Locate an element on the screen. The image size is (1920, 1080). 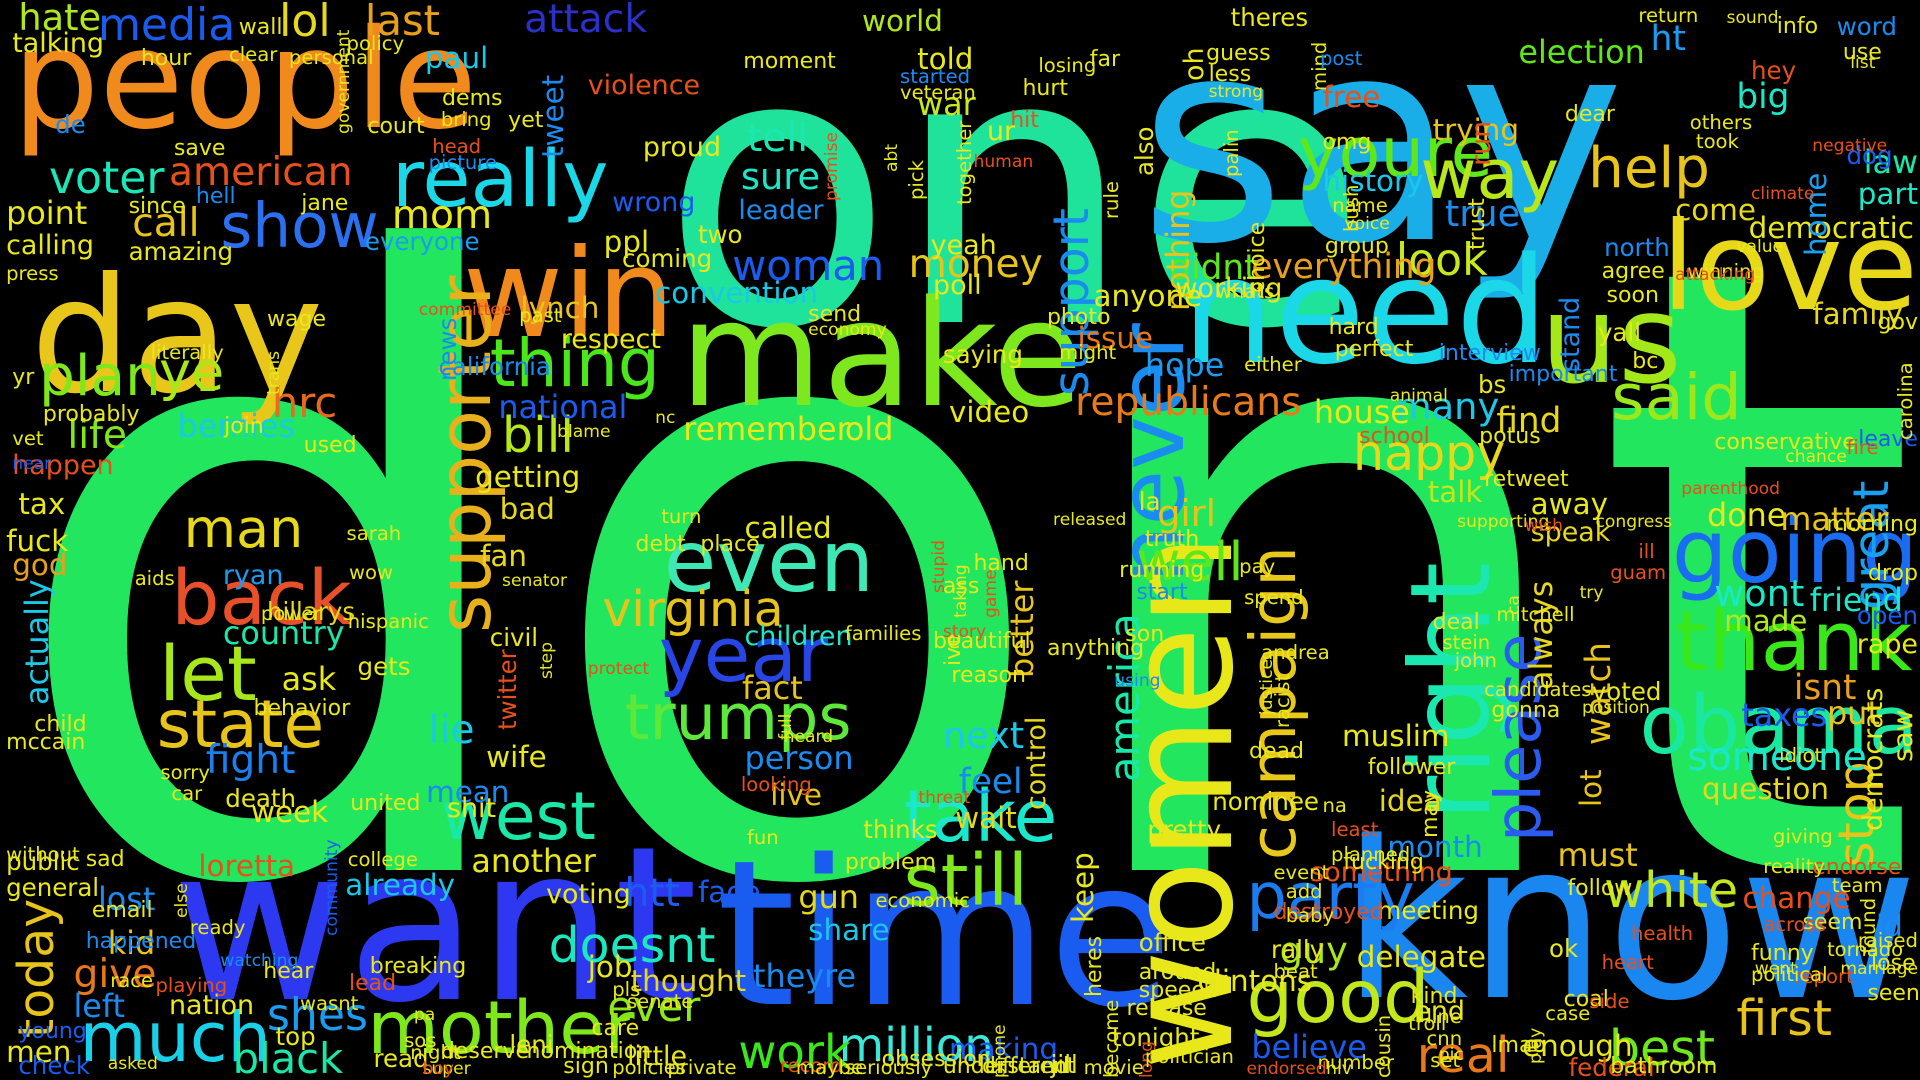
word-rape: rape is located at coordinates (1887, 644).